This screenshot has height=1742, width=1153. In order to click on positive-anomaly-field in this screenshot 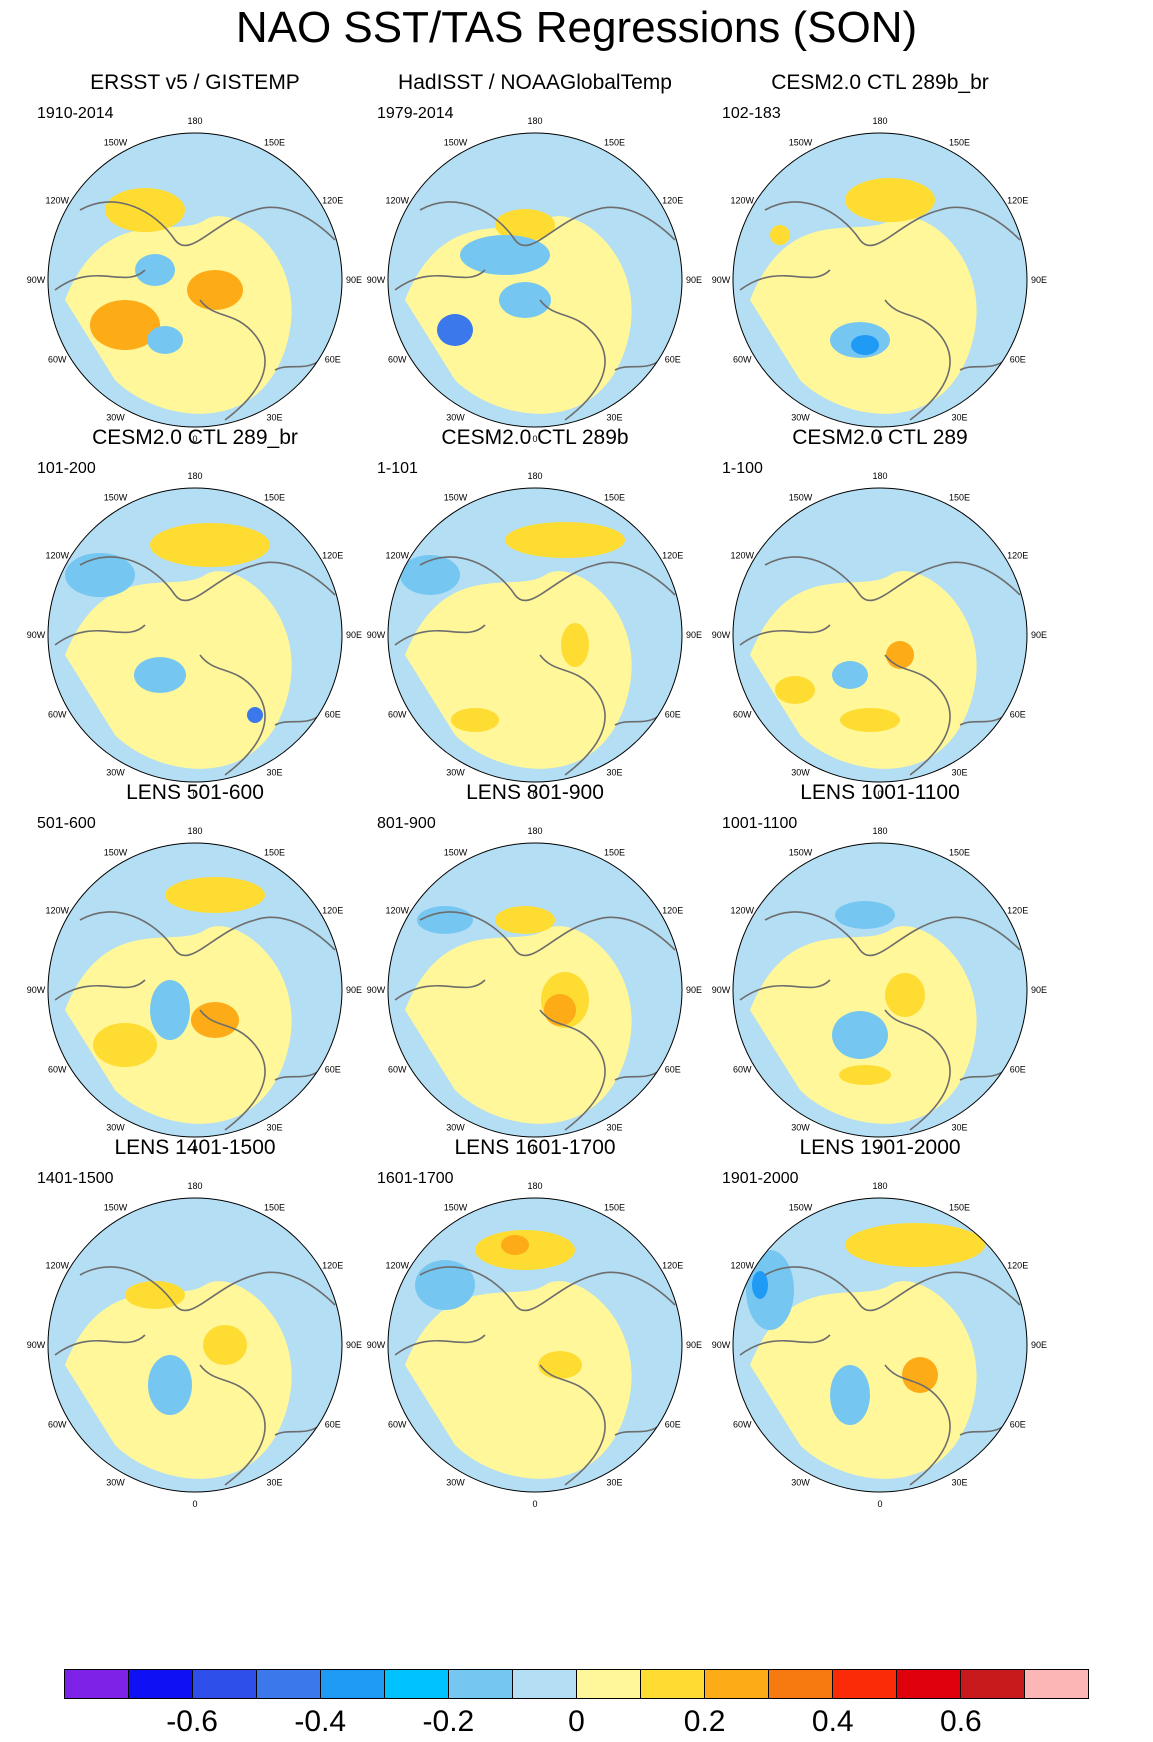, I will do `click(863, 315)`.